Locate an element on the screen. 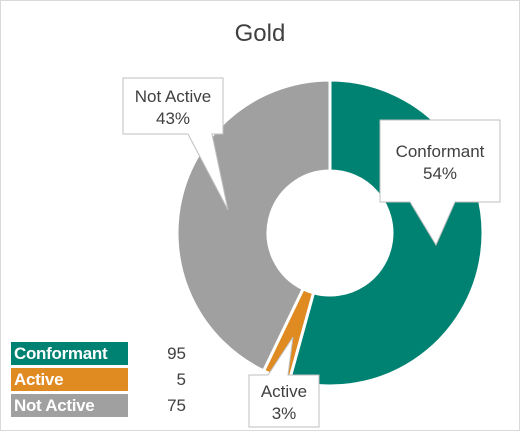 Image resolution: width=520 pixels, height=431 pixels. callout-active: Active 3% is located at coordinates (284, 382).